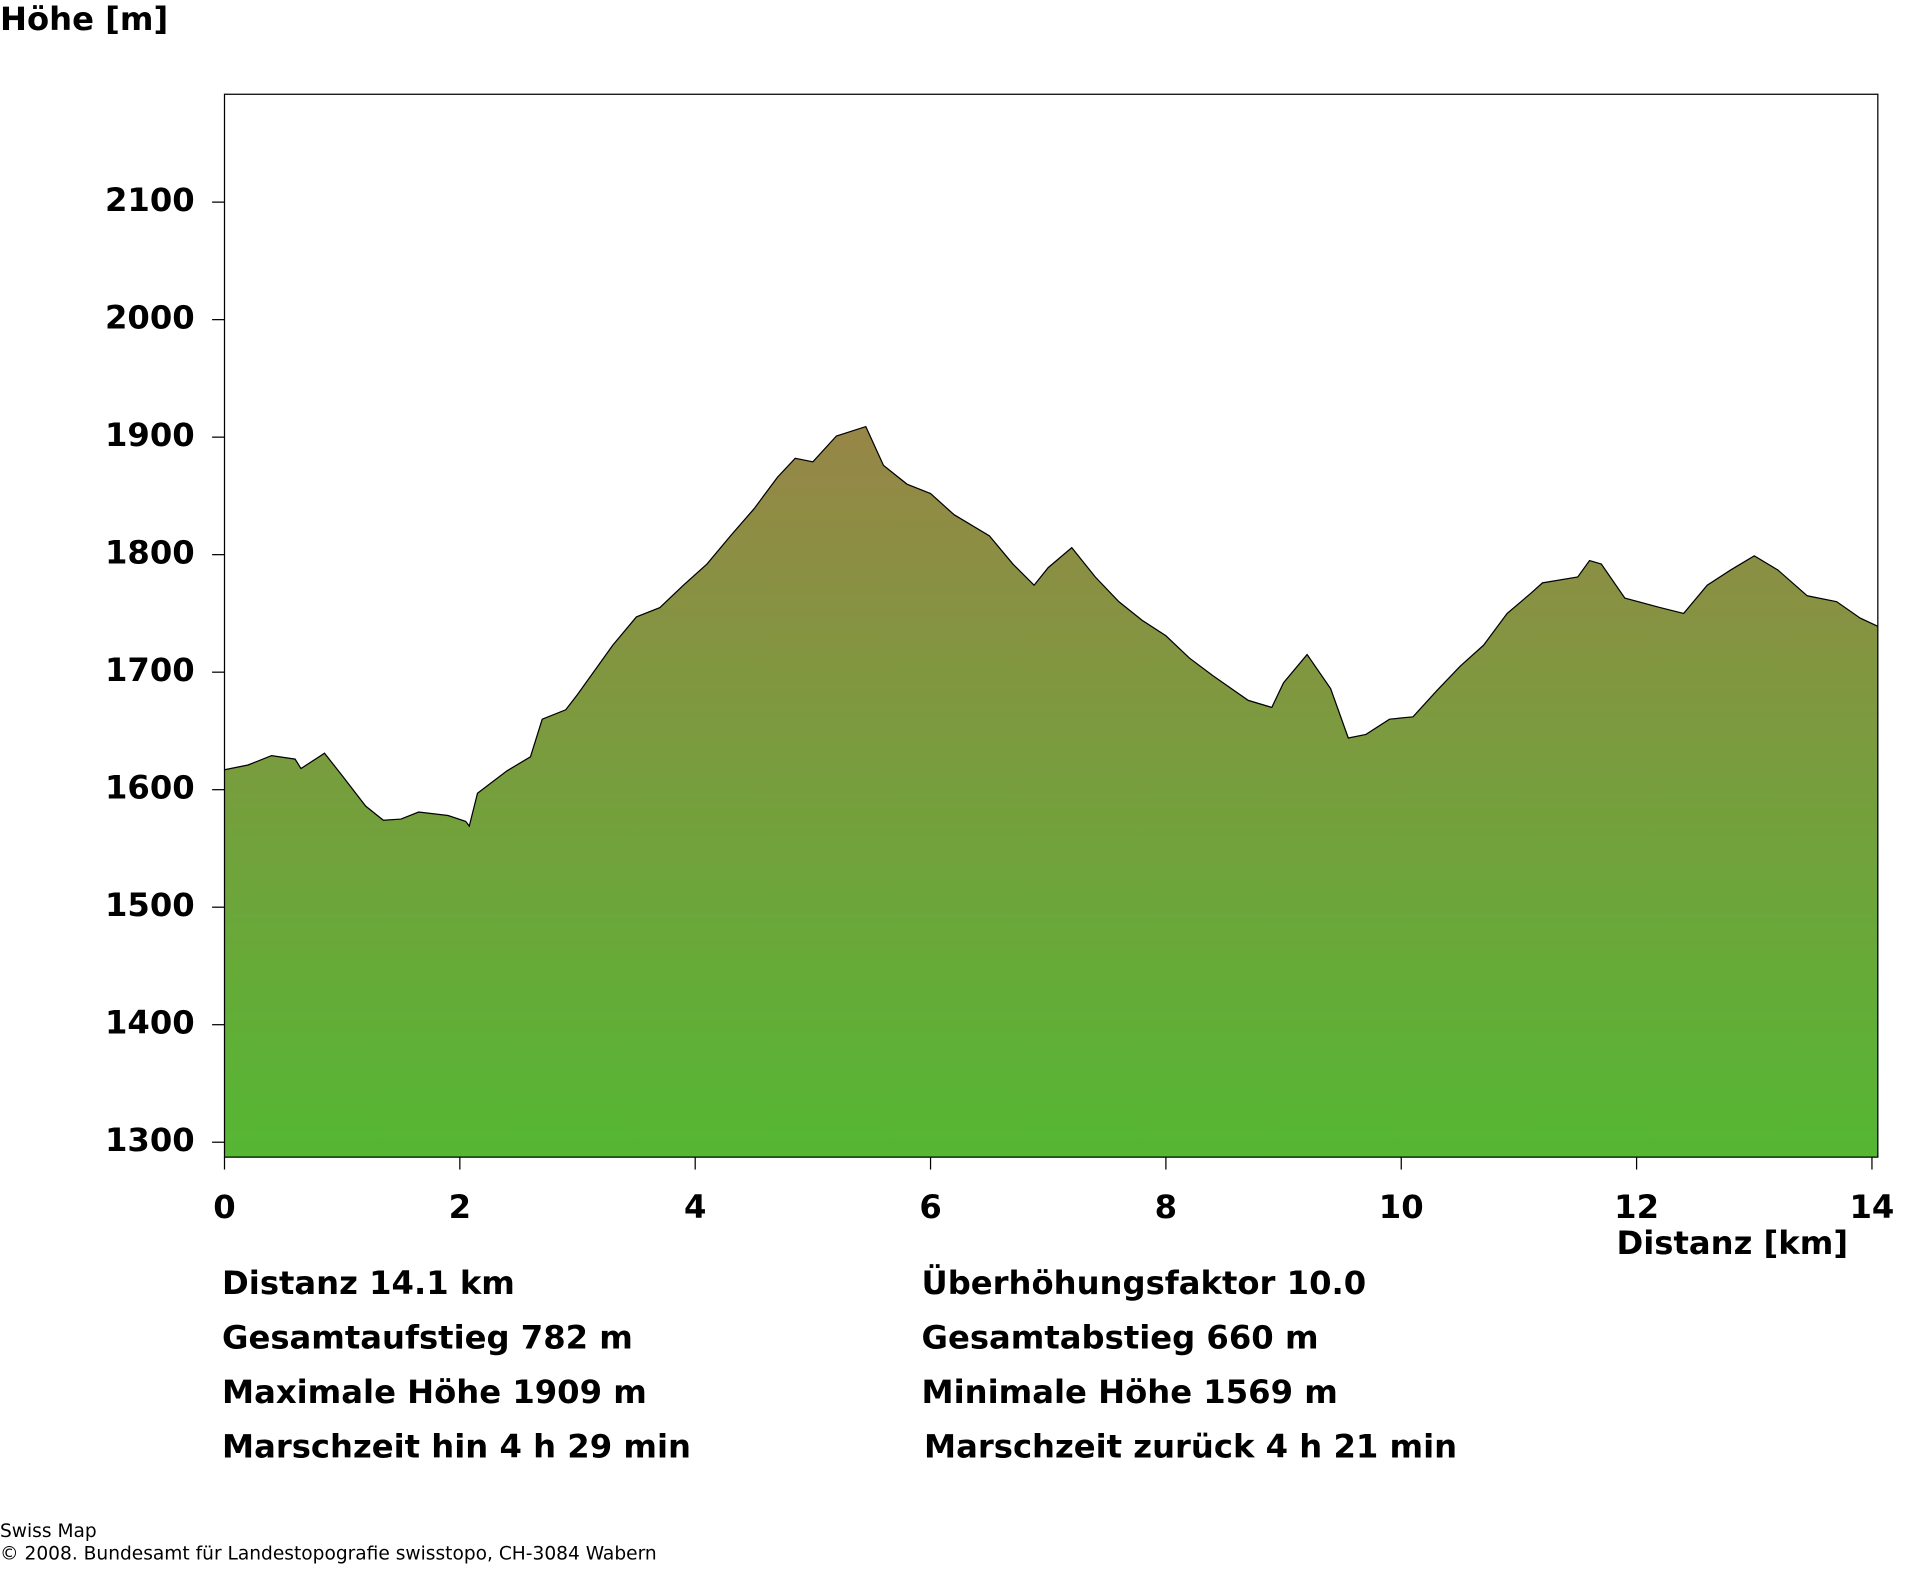  What do you see at coordinates (150, 1023) in the screenshot?
I see `y-tick-label: 1400` at bounding box center [150, 1023].